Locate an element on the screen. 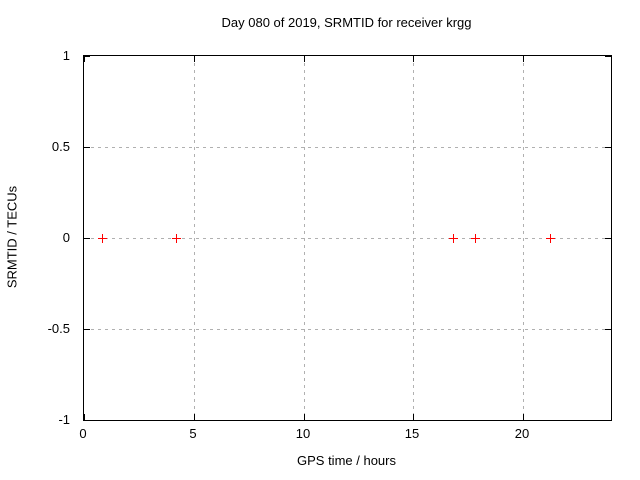  x-tick-label: 5 is located at coordinates (193, 433).